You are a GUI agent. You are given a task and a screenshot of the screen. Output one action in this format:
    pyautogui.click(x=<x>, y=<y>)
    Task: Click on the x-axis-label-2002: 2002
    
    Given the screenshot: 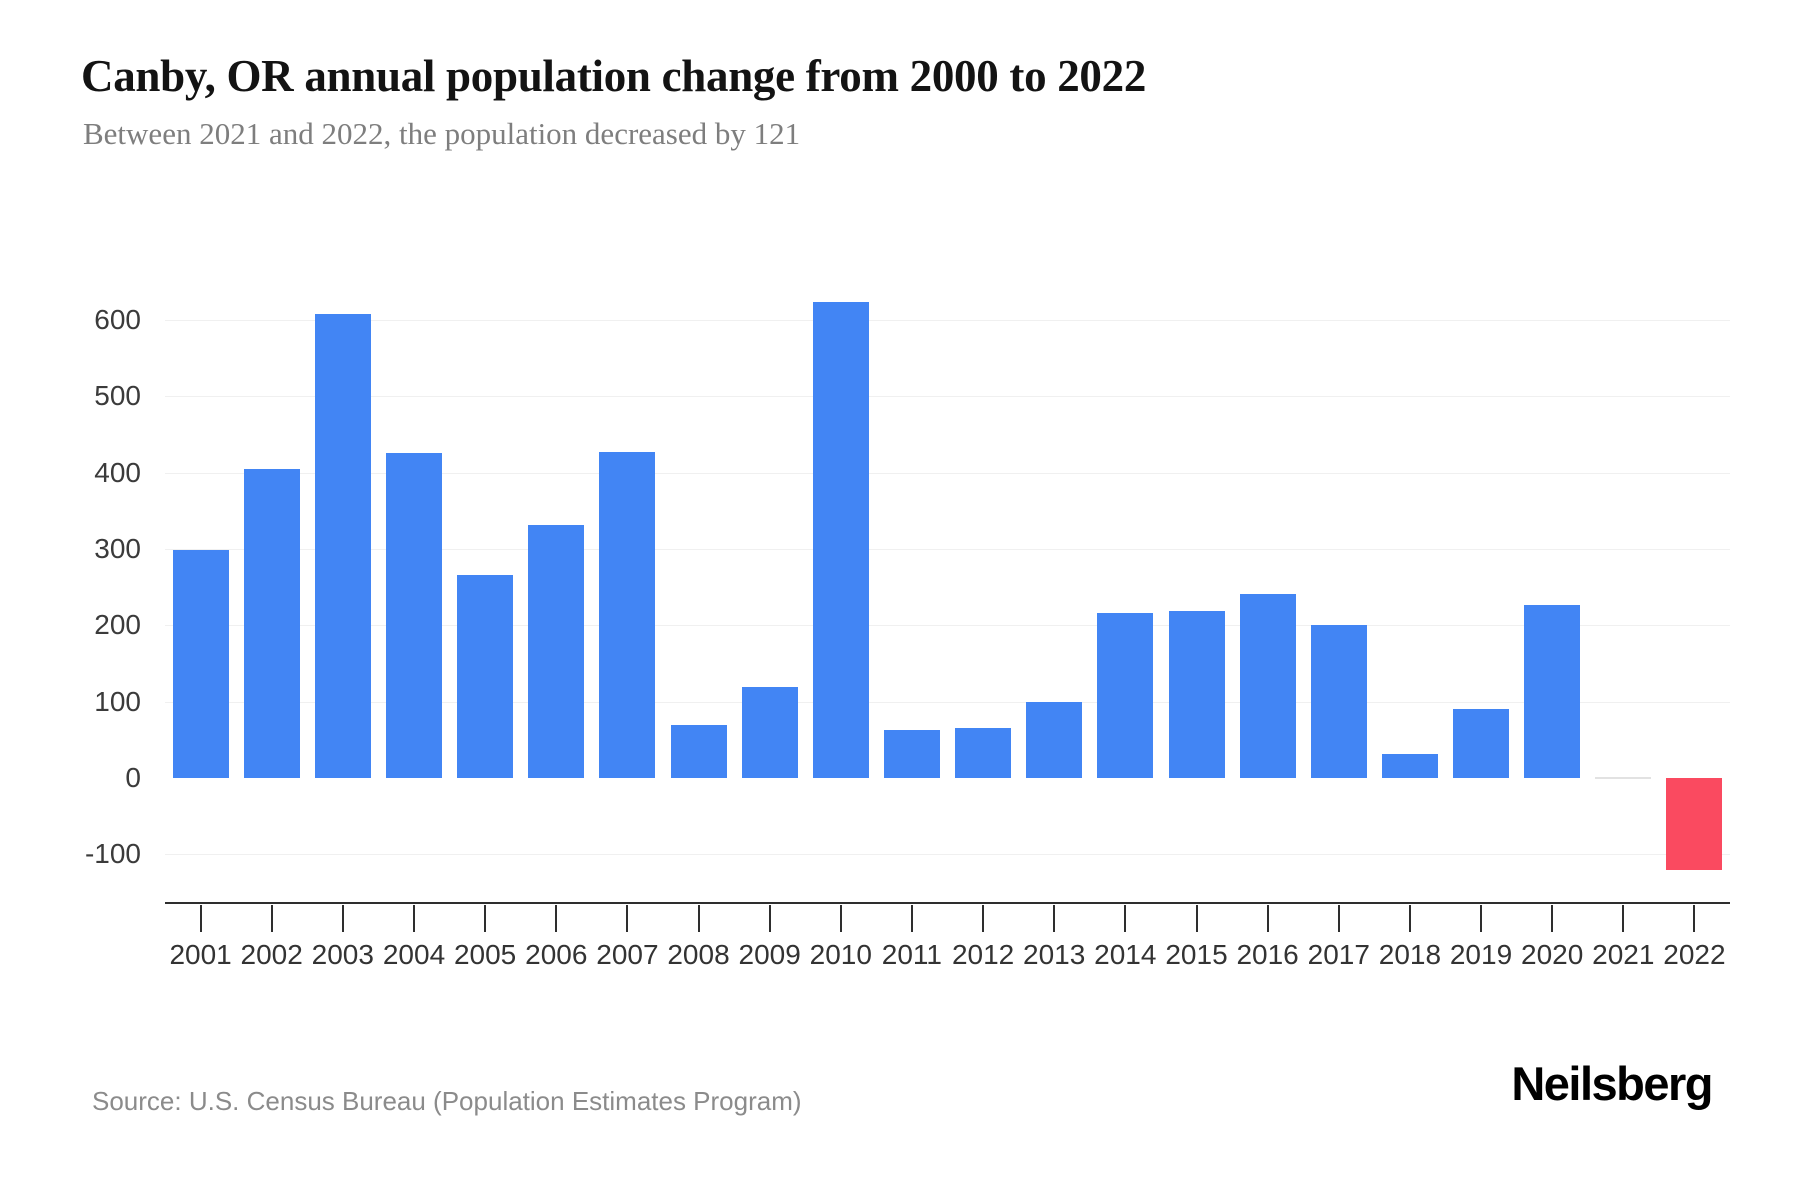 What is the action you would take?
    pyautogui.click(x=271, y=954)
    